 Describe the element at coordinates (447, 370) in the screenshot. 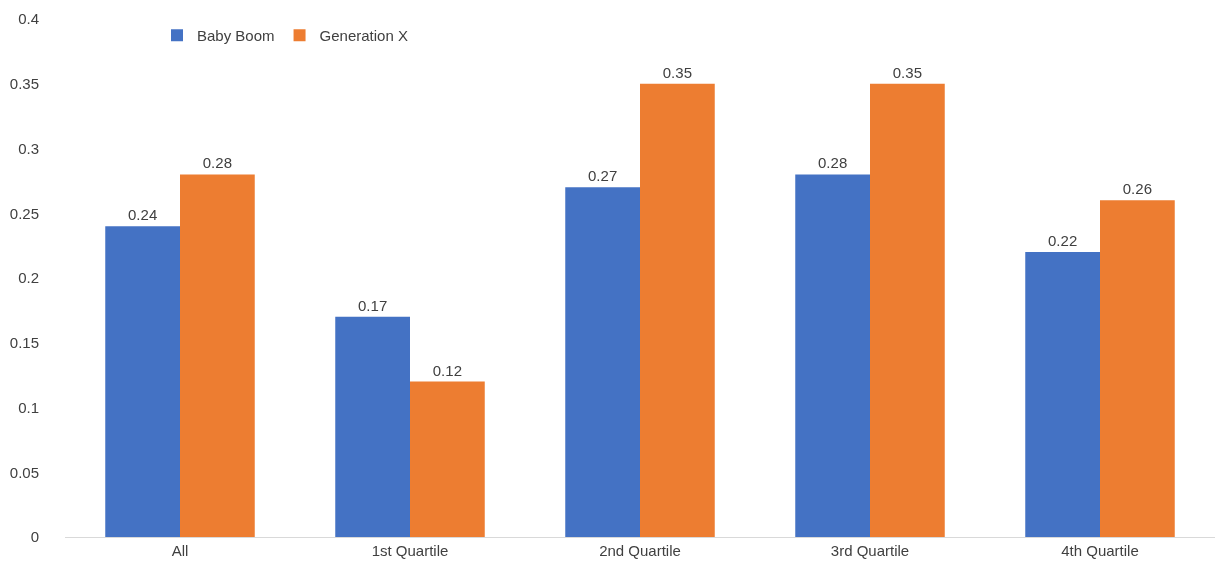

I see `data-label: 0.12` at that location.